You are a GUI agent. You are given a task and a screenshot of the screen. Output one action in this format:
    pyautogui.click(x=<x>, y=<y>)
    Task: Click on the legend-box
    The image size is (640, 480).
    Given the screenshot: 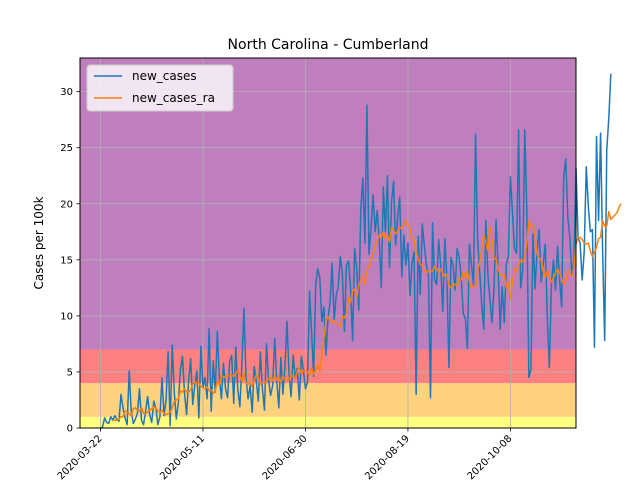 What is the action you would take?
    pyautogui.click(x=160, y=88)
    